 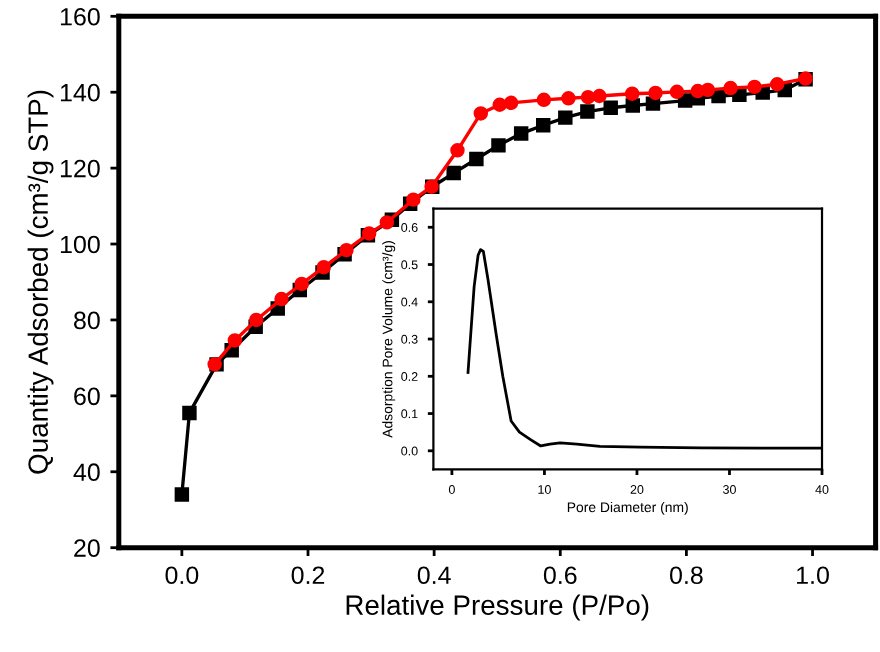 I want to click on y-axis-title: Quantity Adsorbed (cm³/g STP), so click(x=40, y=282).